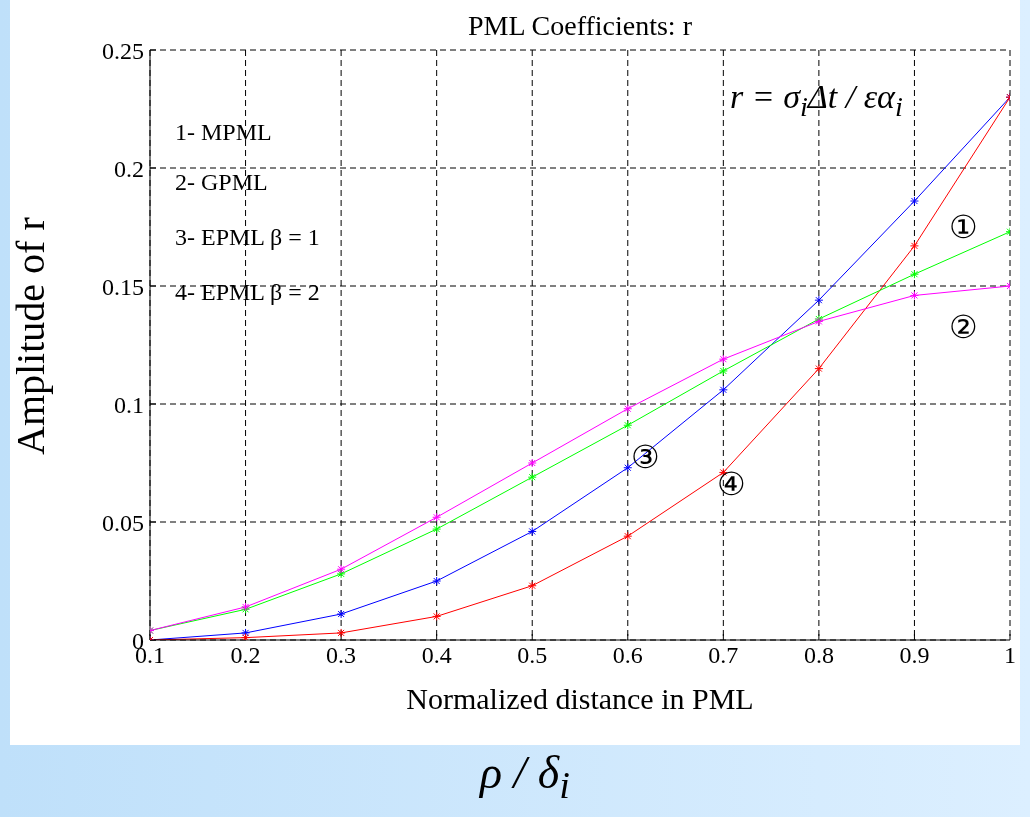  What do you see at coordinates (723, 655) in the screenshot?
I see `x-tick-label: 0.7` at bounding box center [723, 655].